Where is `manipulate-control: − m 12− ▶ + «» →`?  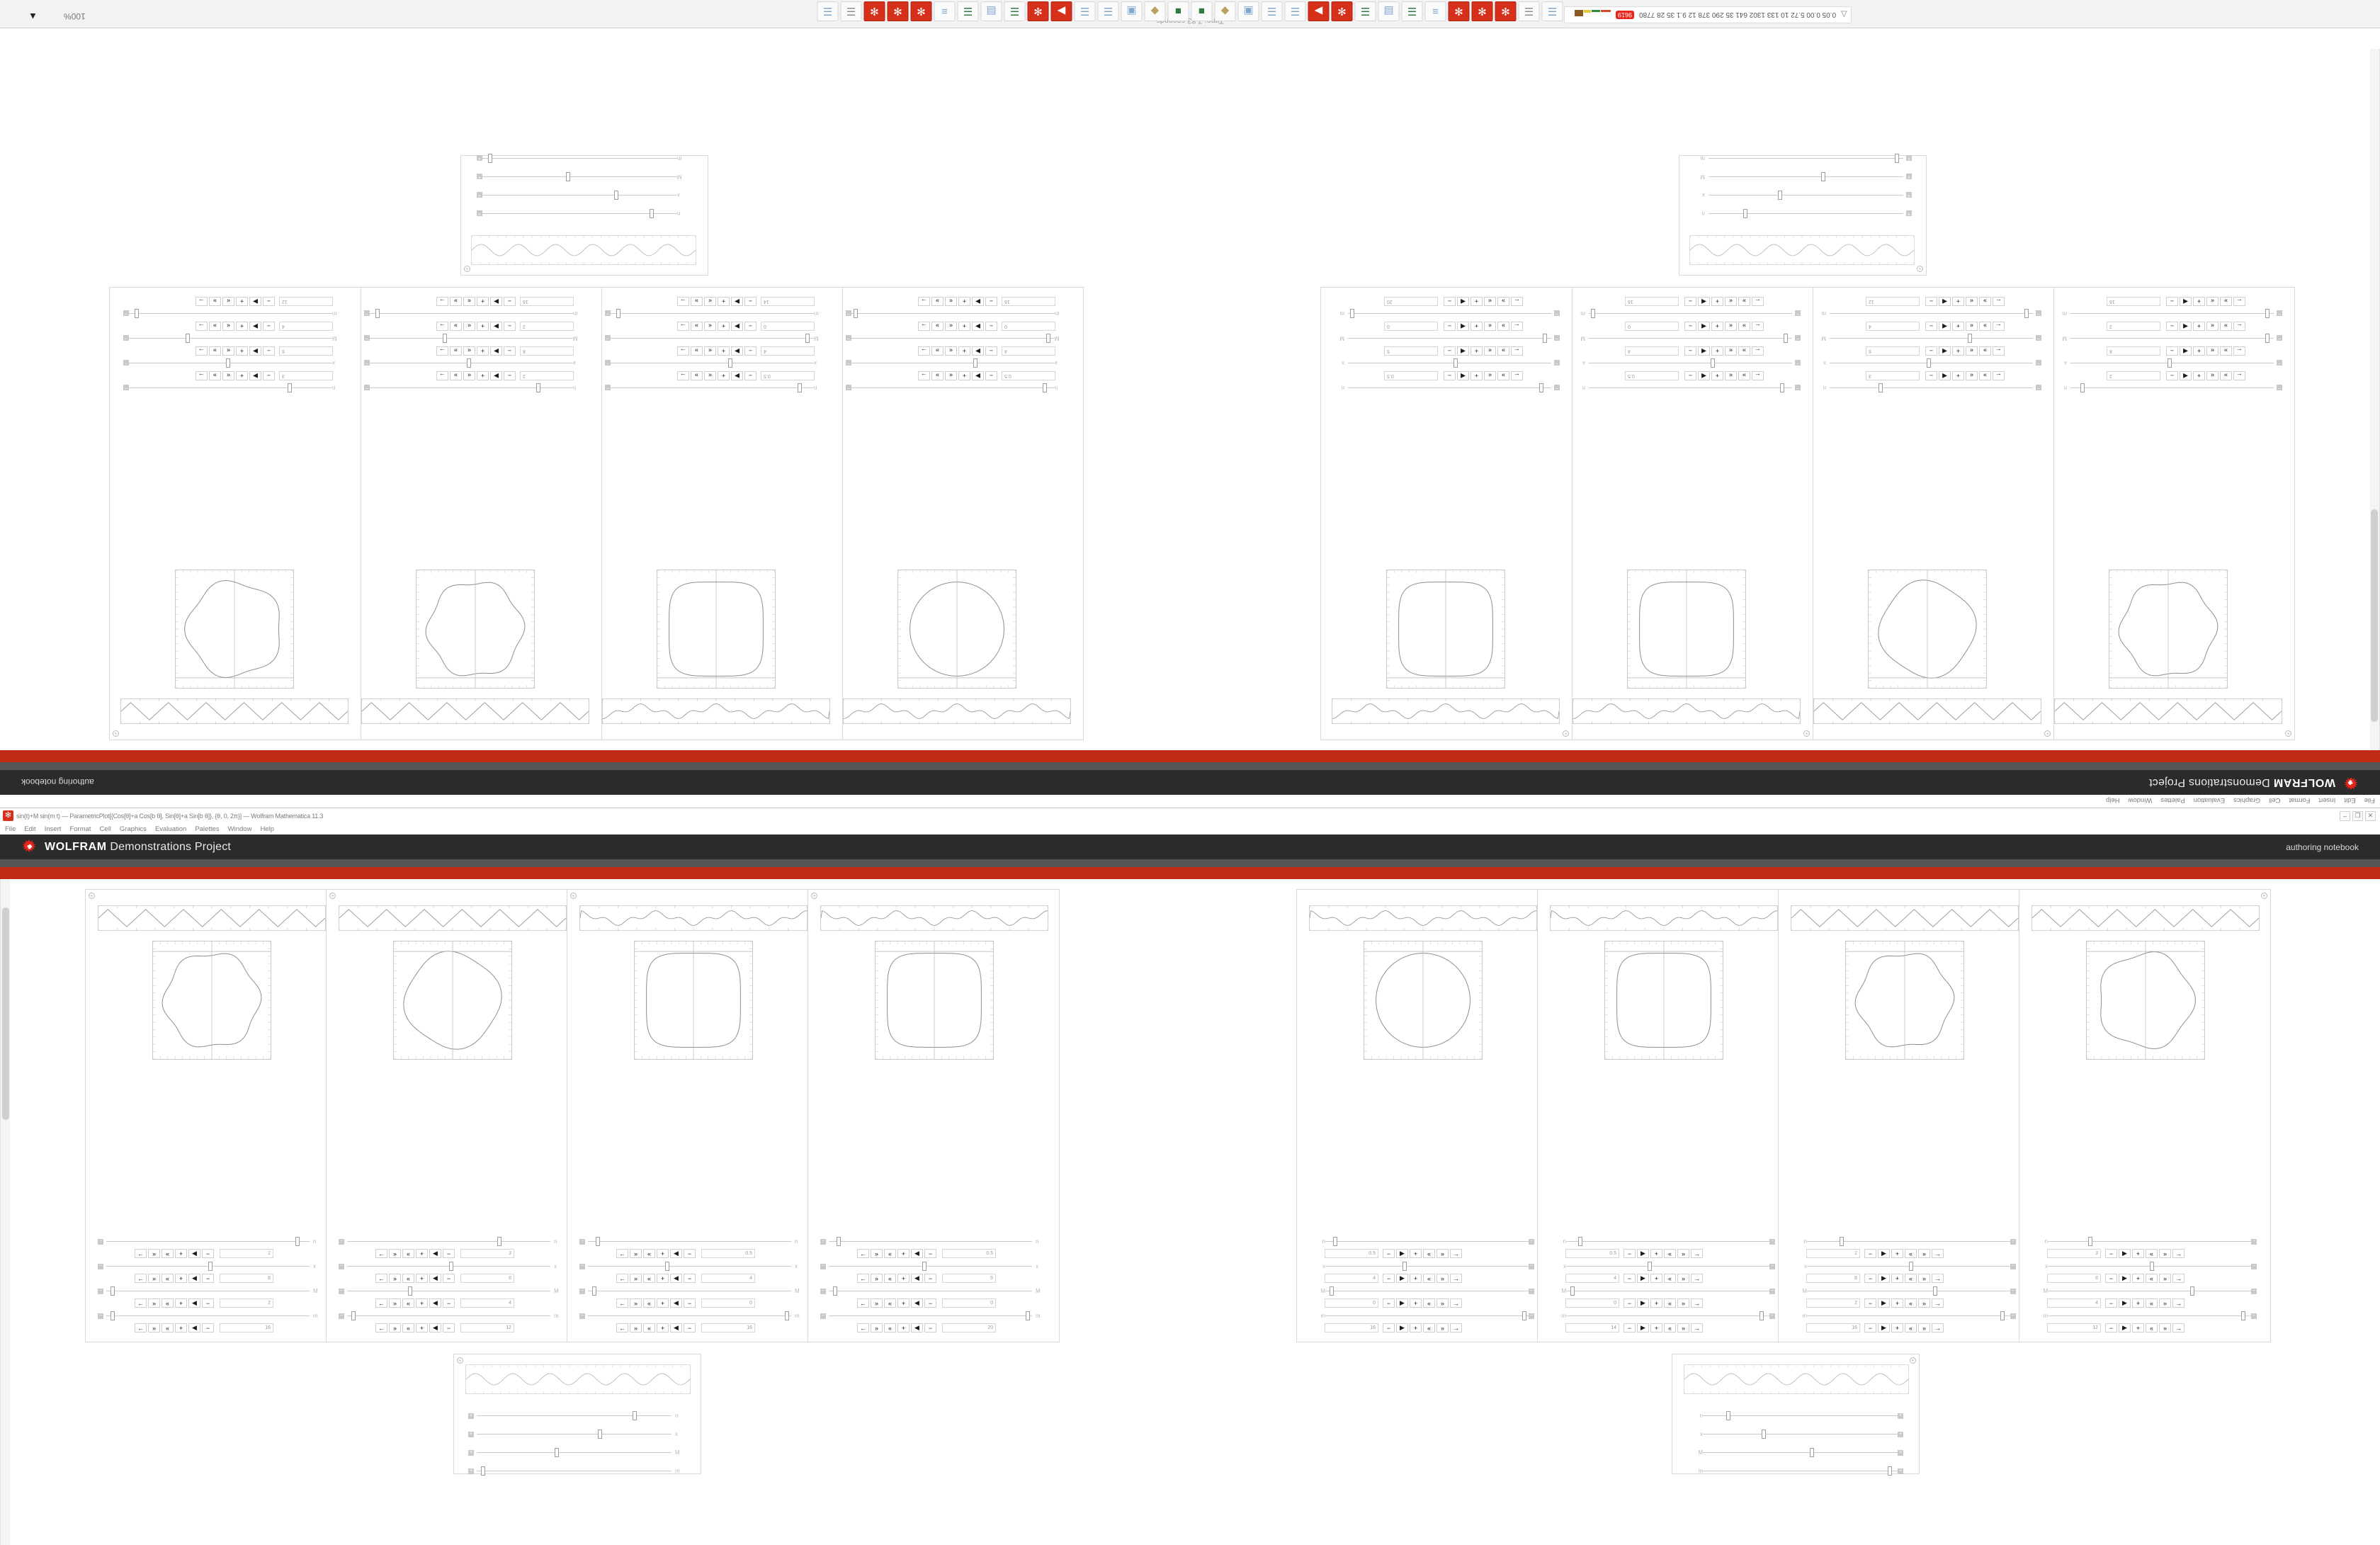 manipulate-control: − m 12− ▶ + «» → is located at coordinates (2146, 1321).